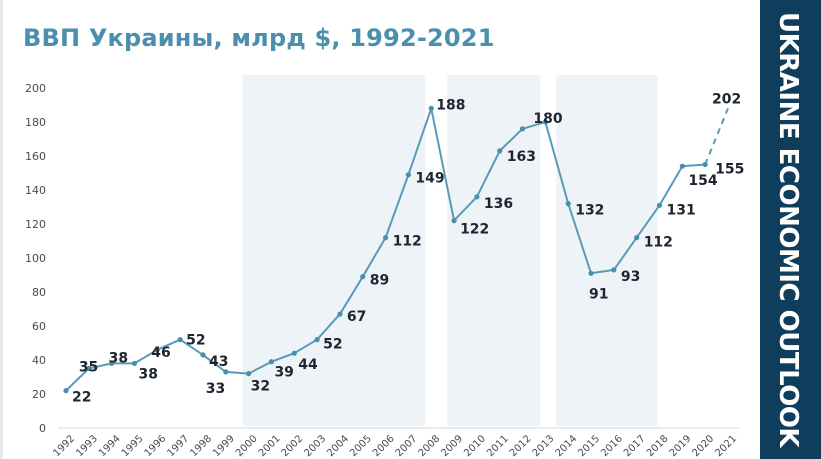 This screenshot has width=821, height=459. I want to click on x-tick-label: 2017, so click(635, 446).